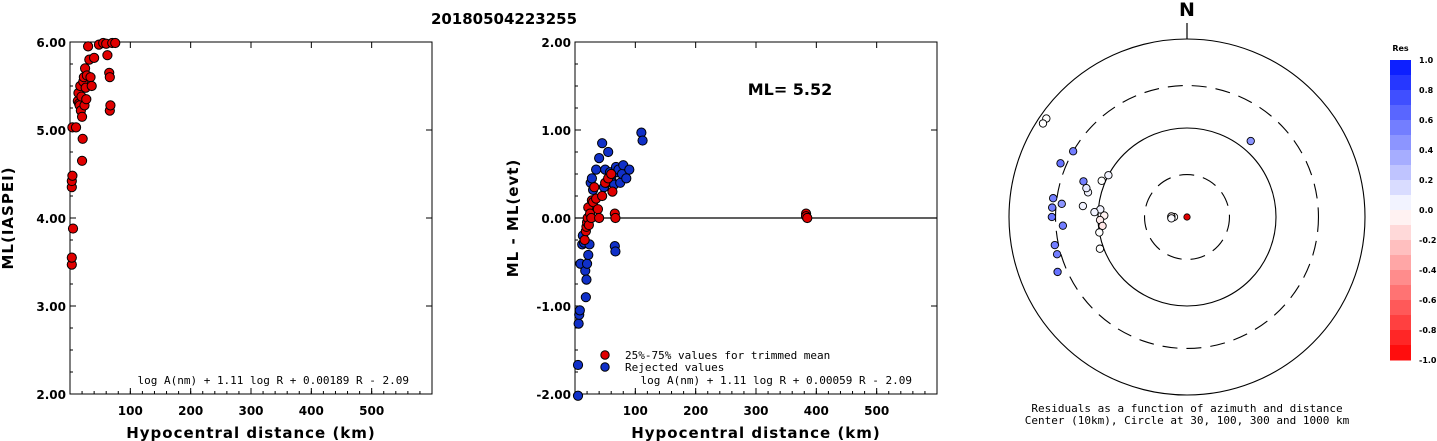 This screenshot has width=1437, height=441. I want to click on x-tick-label: 300, so click(250, 411).